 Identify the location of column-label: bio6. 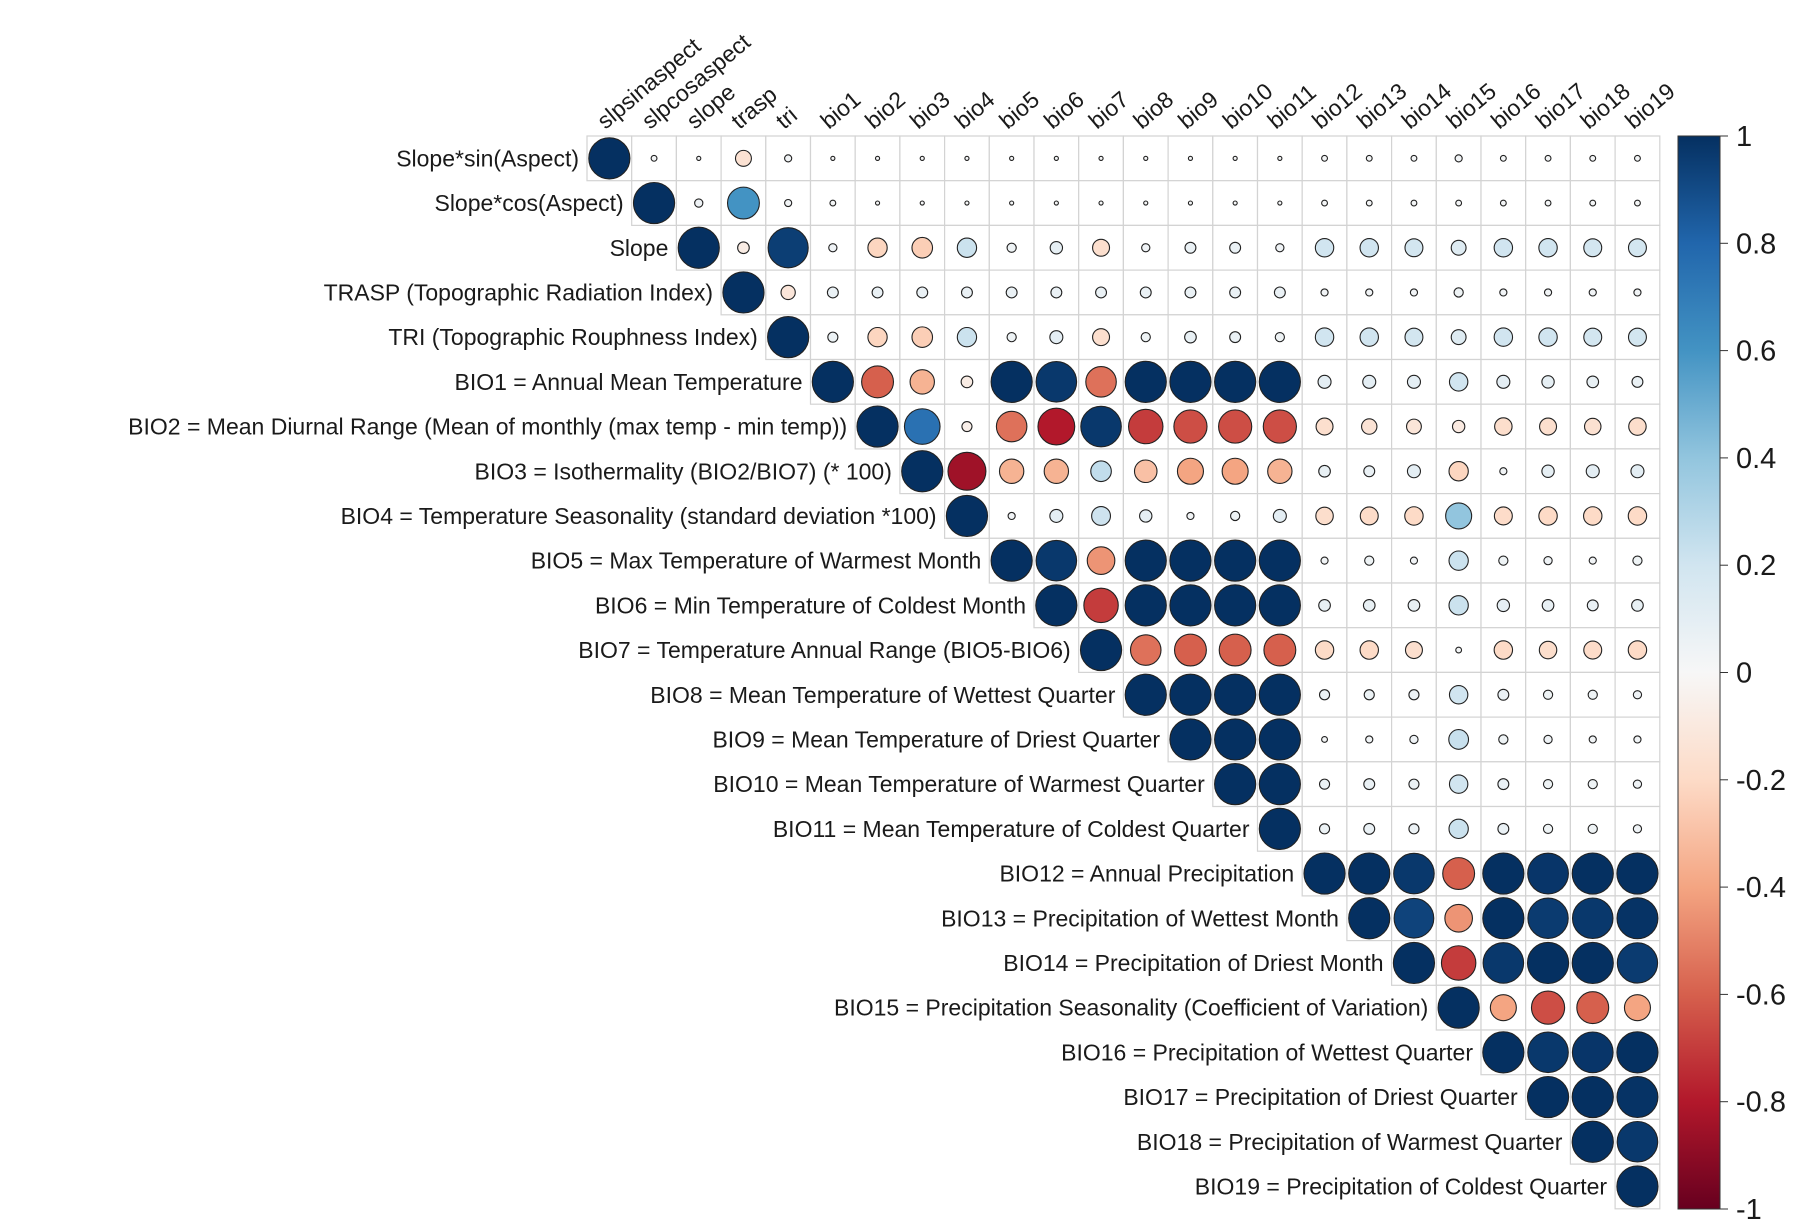
(1064, 110).